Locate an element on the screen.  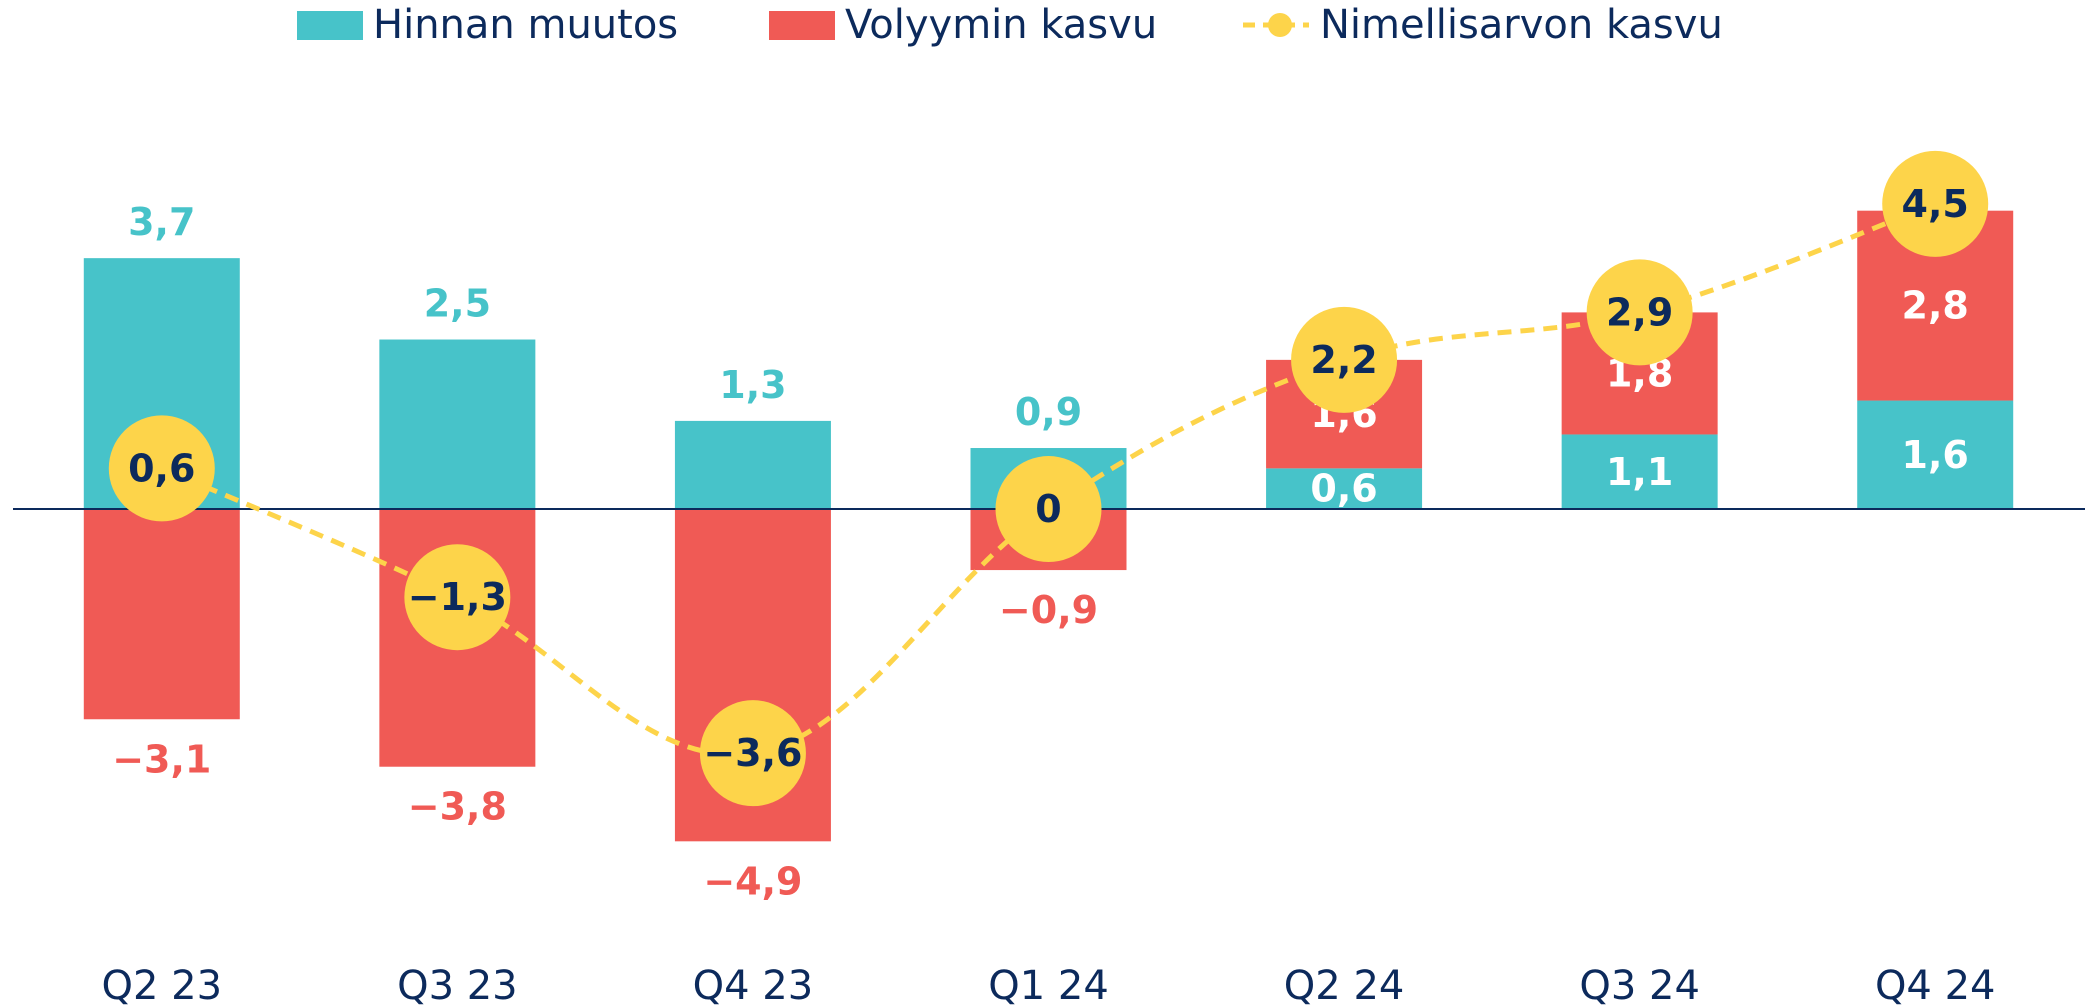
data-label: 2,2 is located at coordinates (1343, 360).